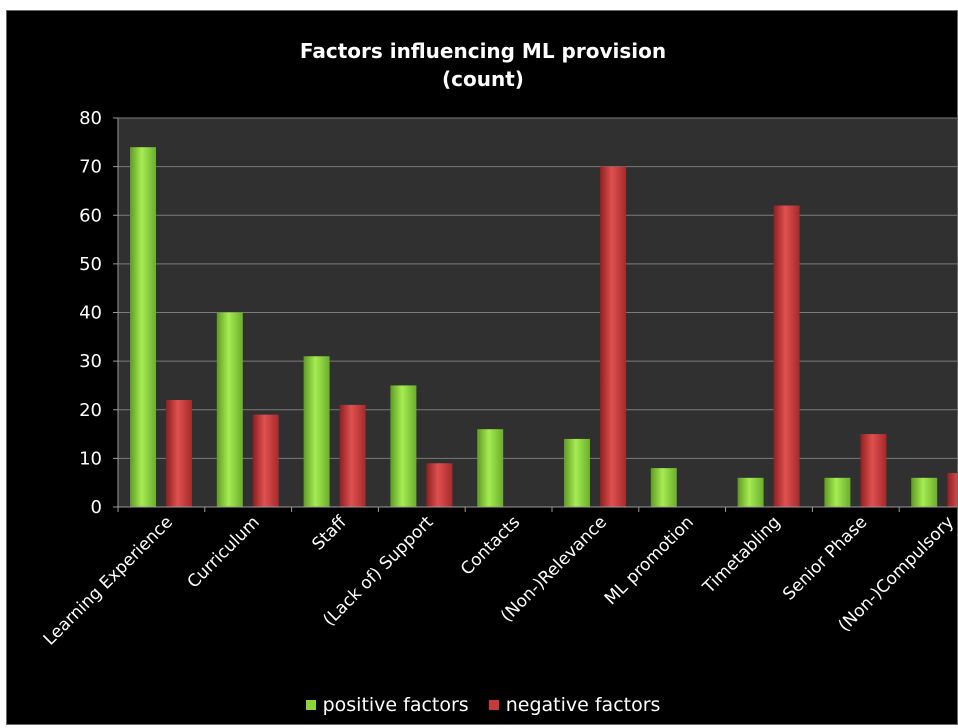  I want to click on y-tick-label: 60, so click(90, 215).